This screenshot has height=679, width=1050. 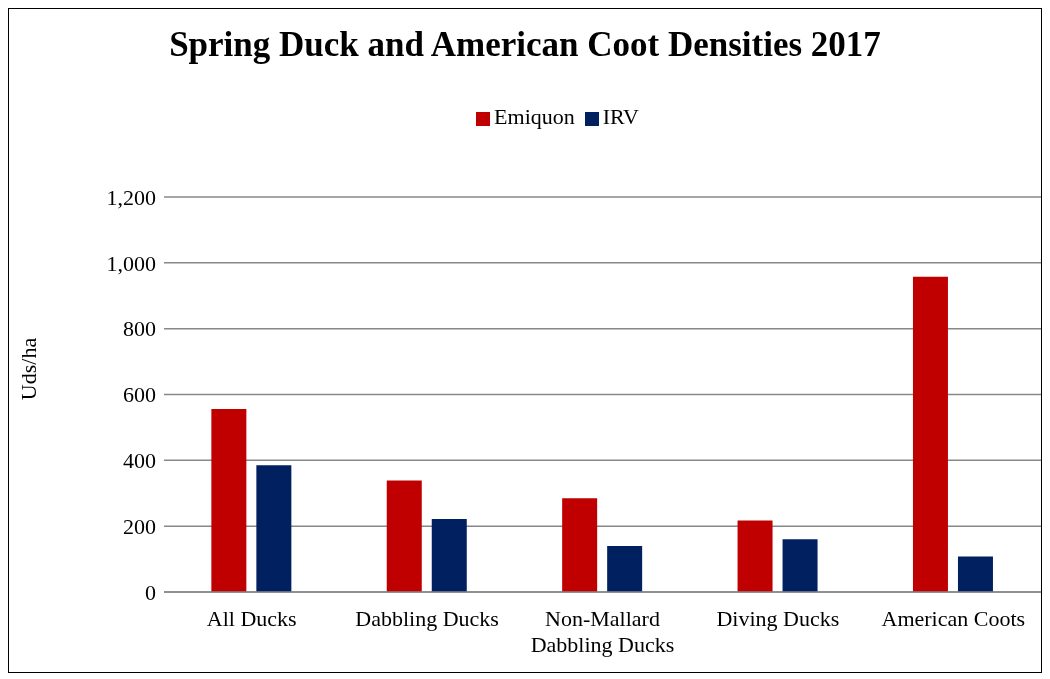 I want to click on y-tick-label: 800, so click(x=139, y=329).